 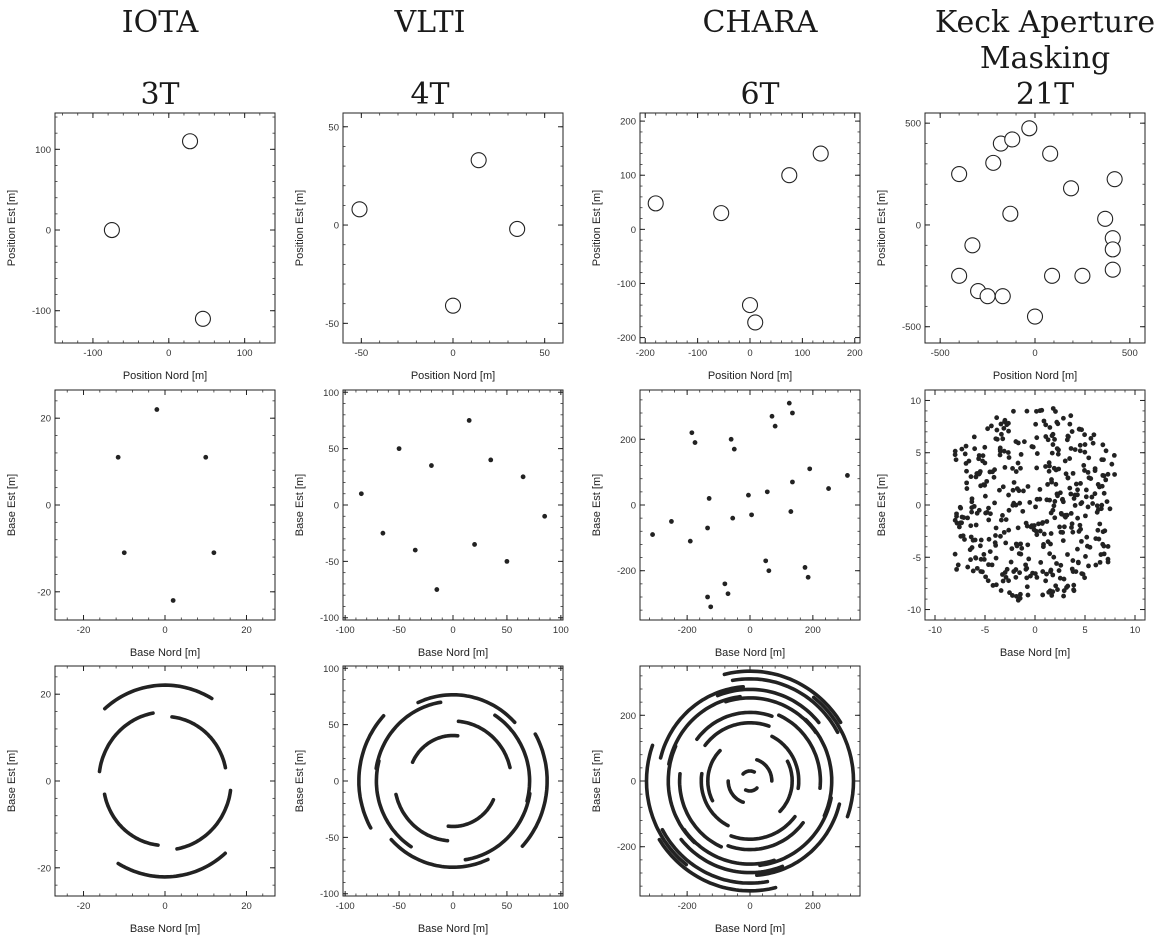 What do you see at coordinates (430, 59) in the screenshot?
I see `column-header-vlti: VLTI 4T` at bounding box center [430, 59].